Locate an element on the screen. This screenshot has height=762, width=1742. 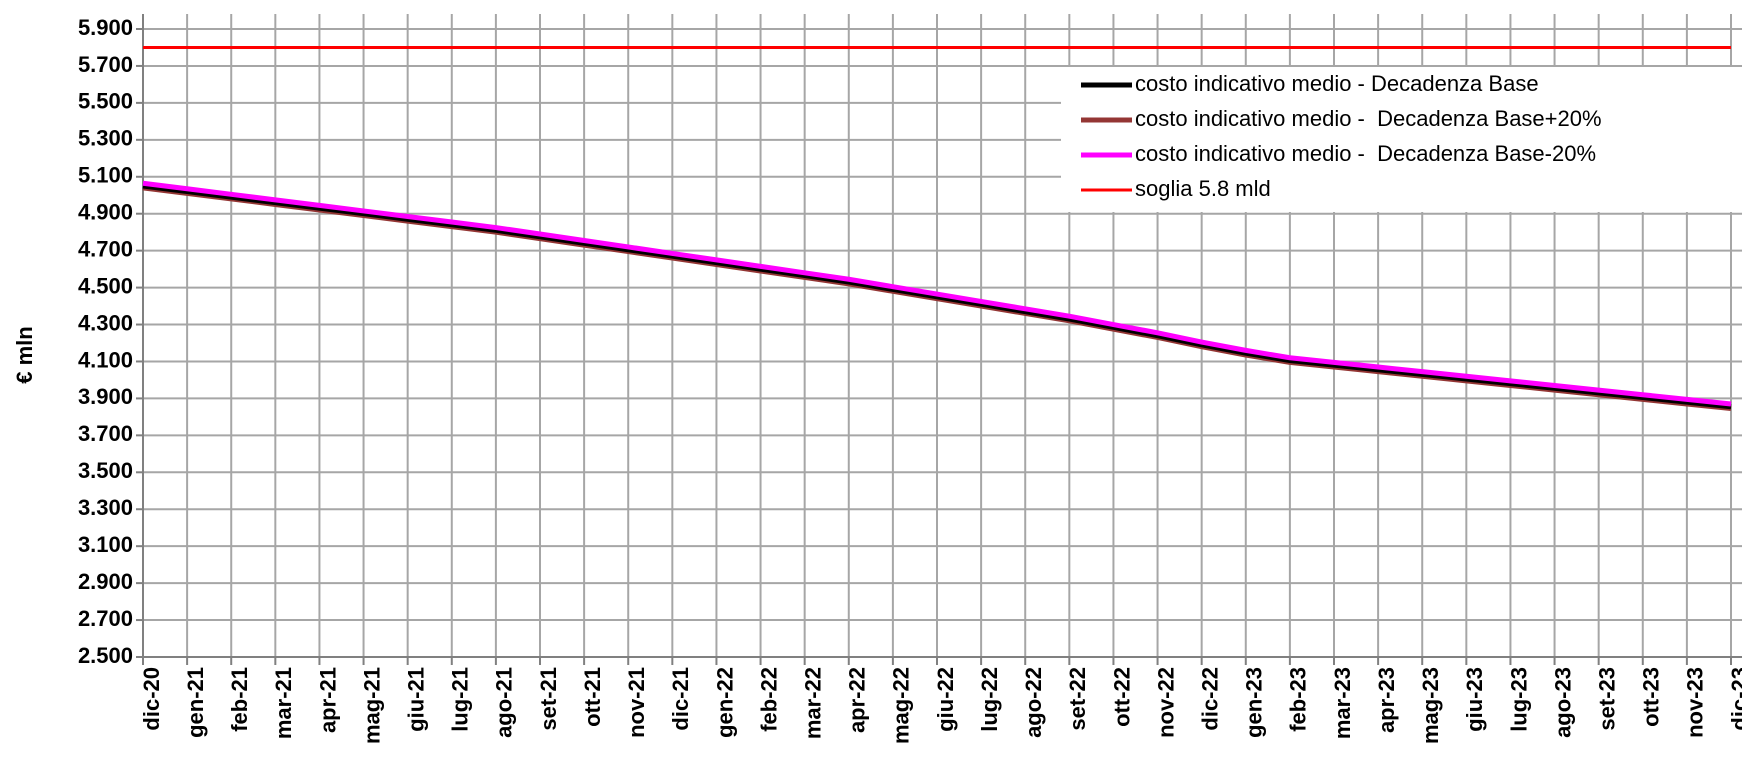
x-tick-label: apr-23 is located at coordinates (1386, 700).